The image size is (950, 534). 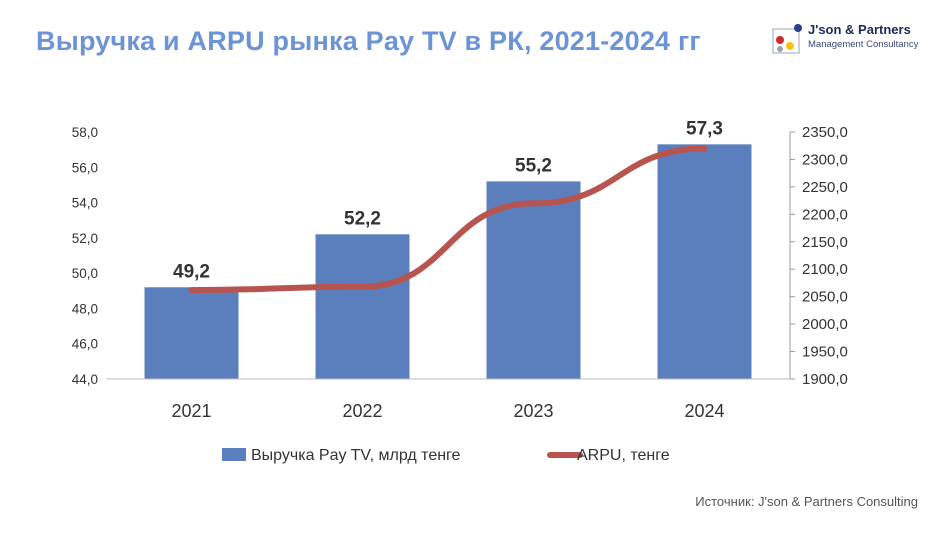 I want to click on y-right-tick-label: 2050,0, so click(x=825, y=297).